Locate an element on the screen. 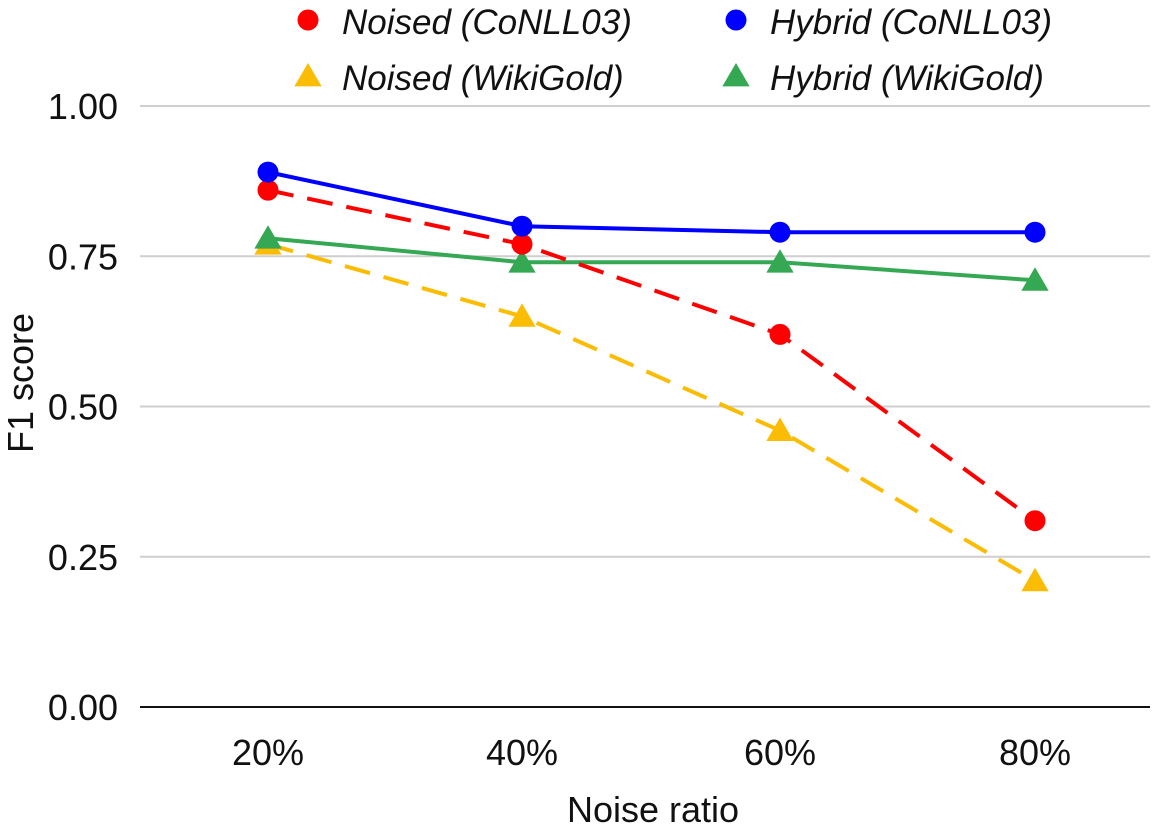 This screenshot has height=827, width=1163. legend-label: Noised (WikiGold) is located at coordinates (483, 78).